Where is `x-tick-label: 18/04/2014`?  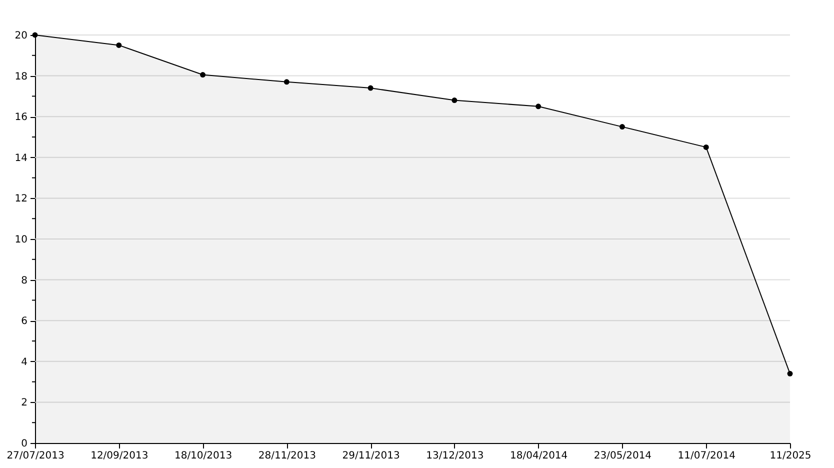
x-tick-label: 18/04/2014 is located at coordinates (539, 456).